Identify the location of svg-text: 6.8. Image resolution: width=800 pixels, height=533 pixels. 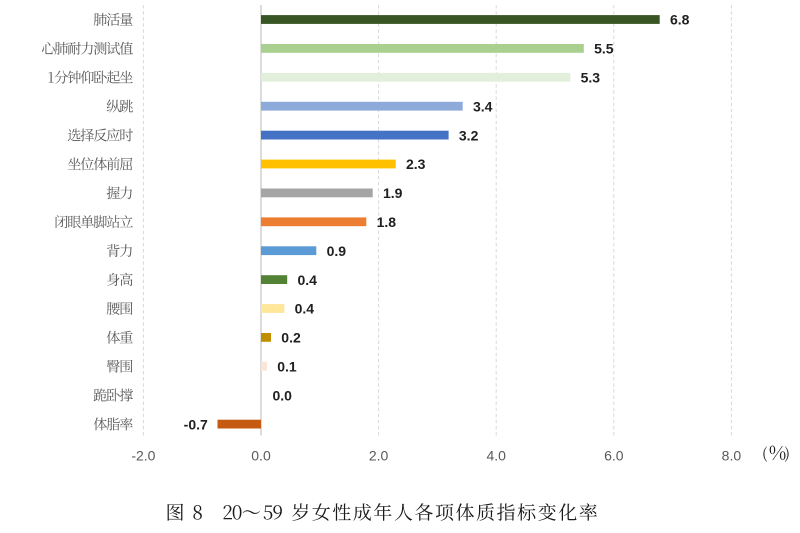
(680, 20).